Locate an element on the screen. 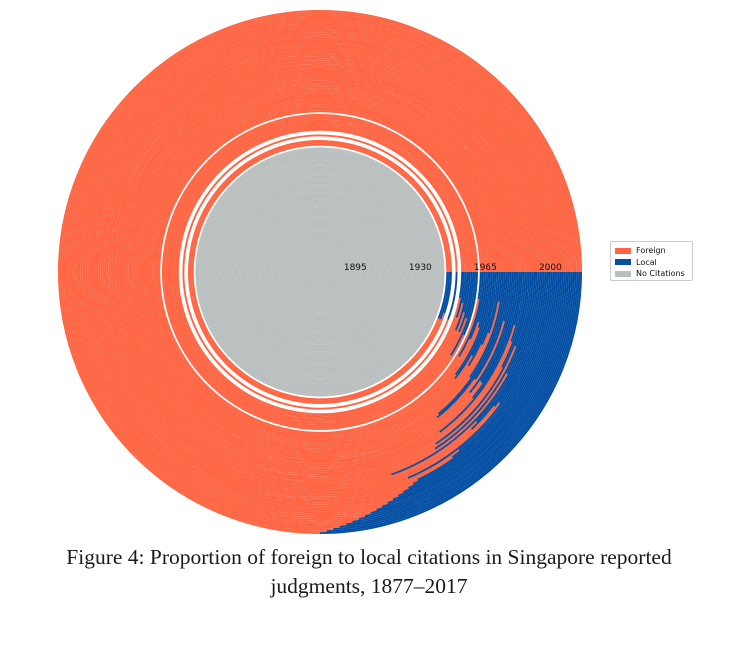  ring-no-citations-1934 is located at coordinates (320, 272).